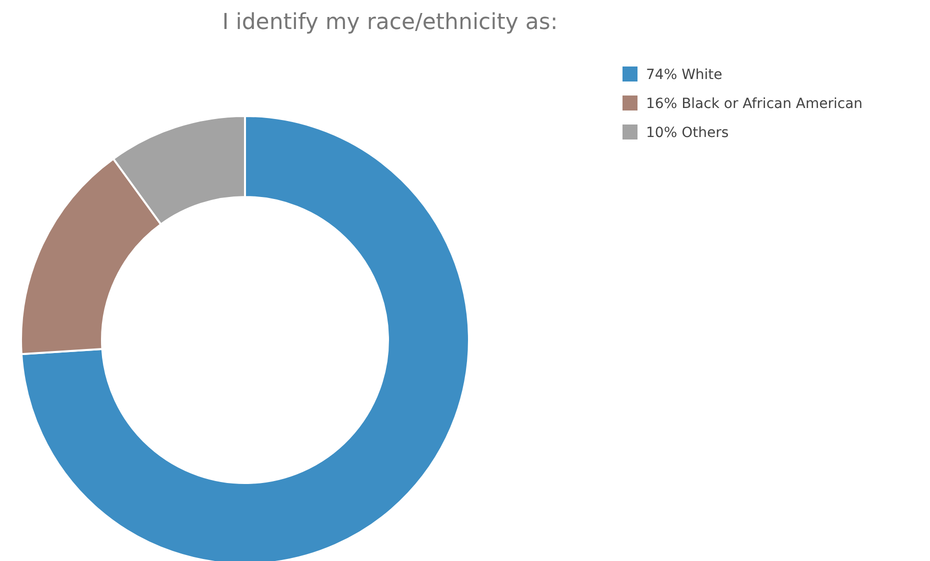 This screenshot has height=561, width=930. I want to click on legend-label: 74% White, so click(684, 75).